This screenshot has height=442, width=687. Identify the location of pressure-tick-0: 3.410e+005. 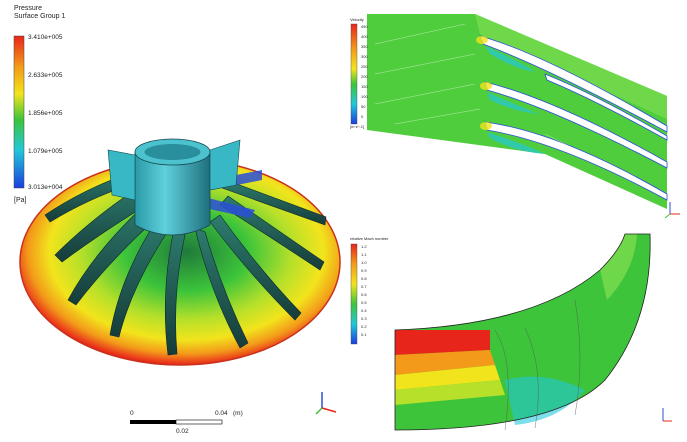
(45, 37).